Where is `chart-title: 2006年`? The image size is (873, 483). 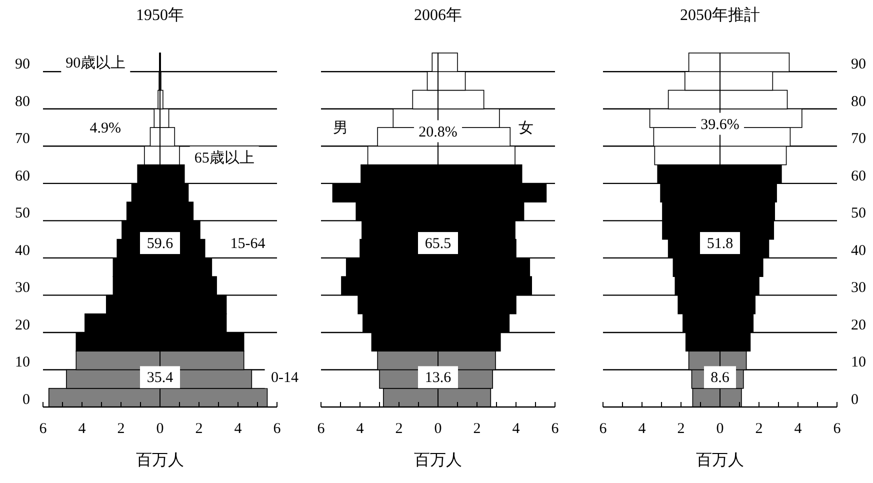
chart-title: 2006年 is located at coordinates (438, 15).